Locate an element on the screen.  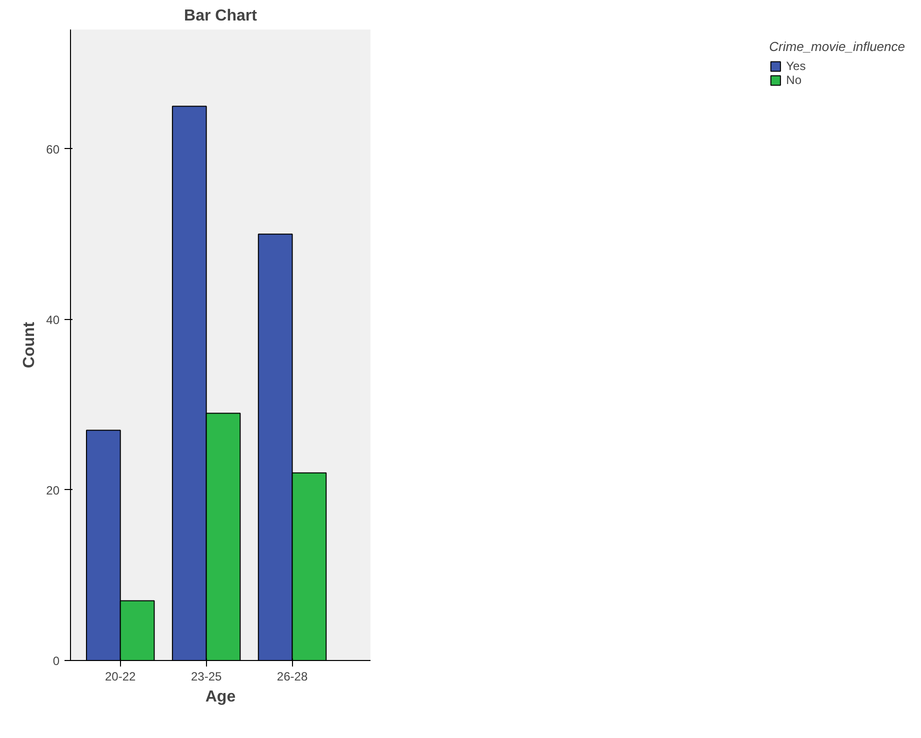
legend-label: No is located at coordinates (794, 80).